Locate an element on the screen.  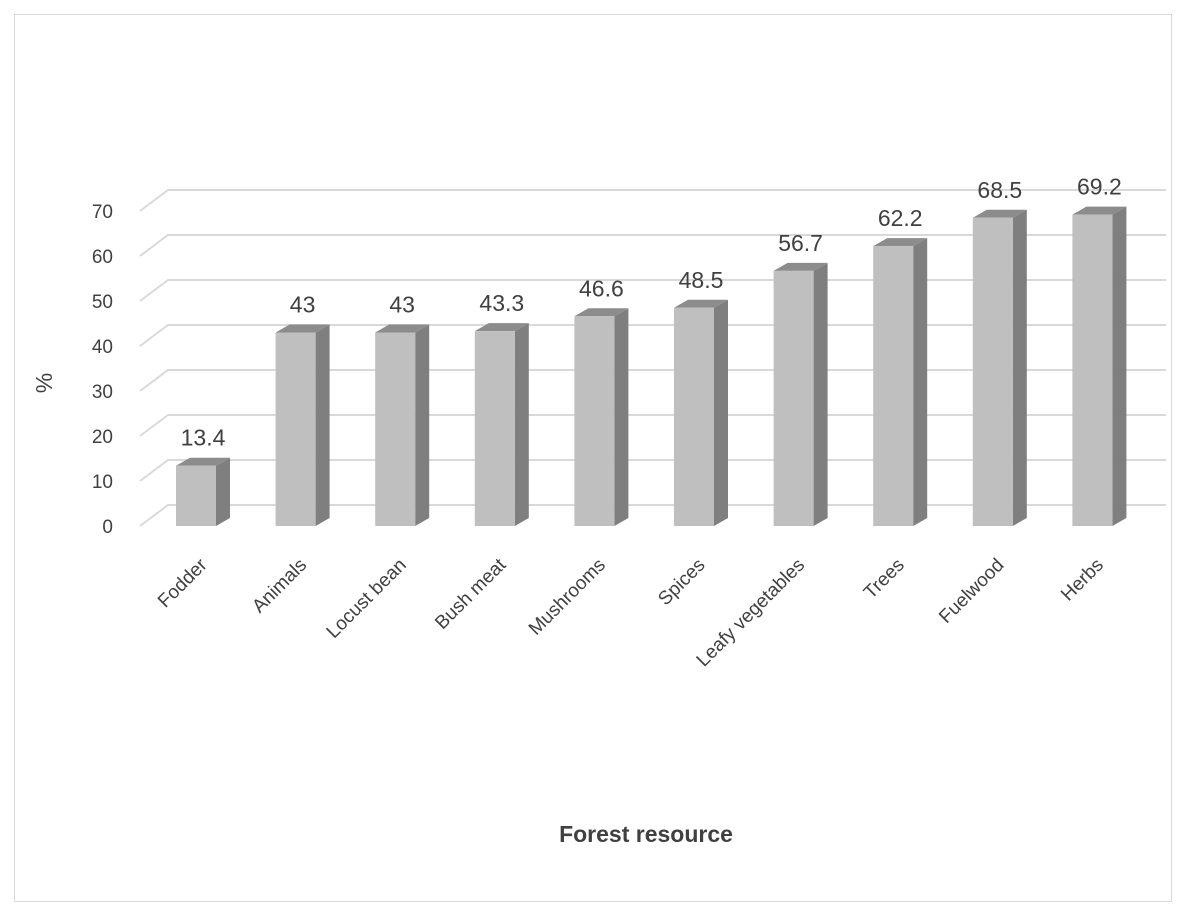
y-tick-label: 40 is located at coordinates (102, 347).